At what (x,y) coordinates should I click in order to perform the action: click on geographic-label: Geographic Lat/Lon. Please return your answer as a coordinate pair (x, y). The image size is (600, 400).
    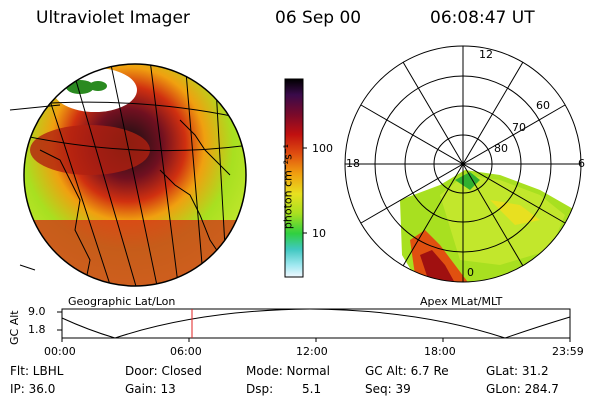
    Looking at the image, I should click on (122, 301).